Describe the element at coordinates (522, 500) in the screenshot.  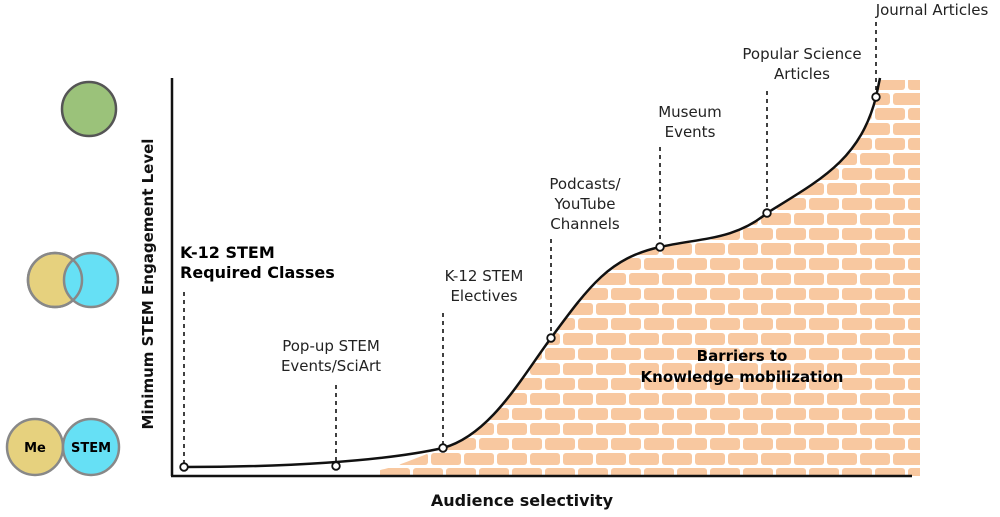
I see `x-axis-title: Audience selectivity` at that location.